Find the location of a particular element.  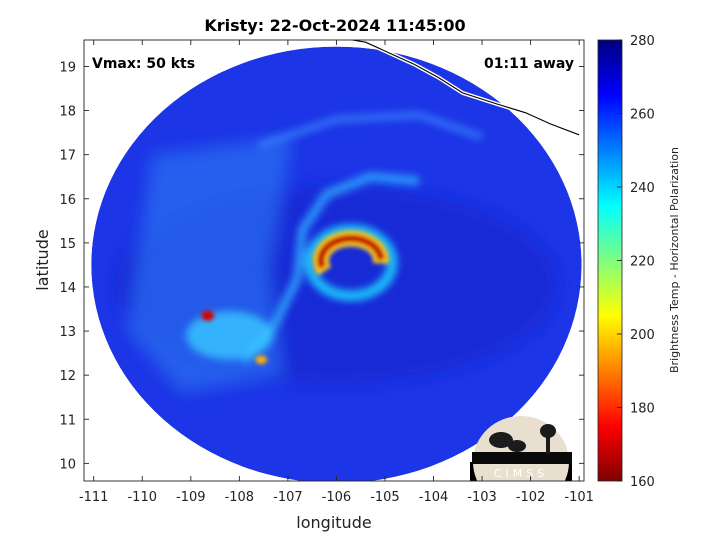

y-tick-label: 10 is located at coordinates (67, 464).